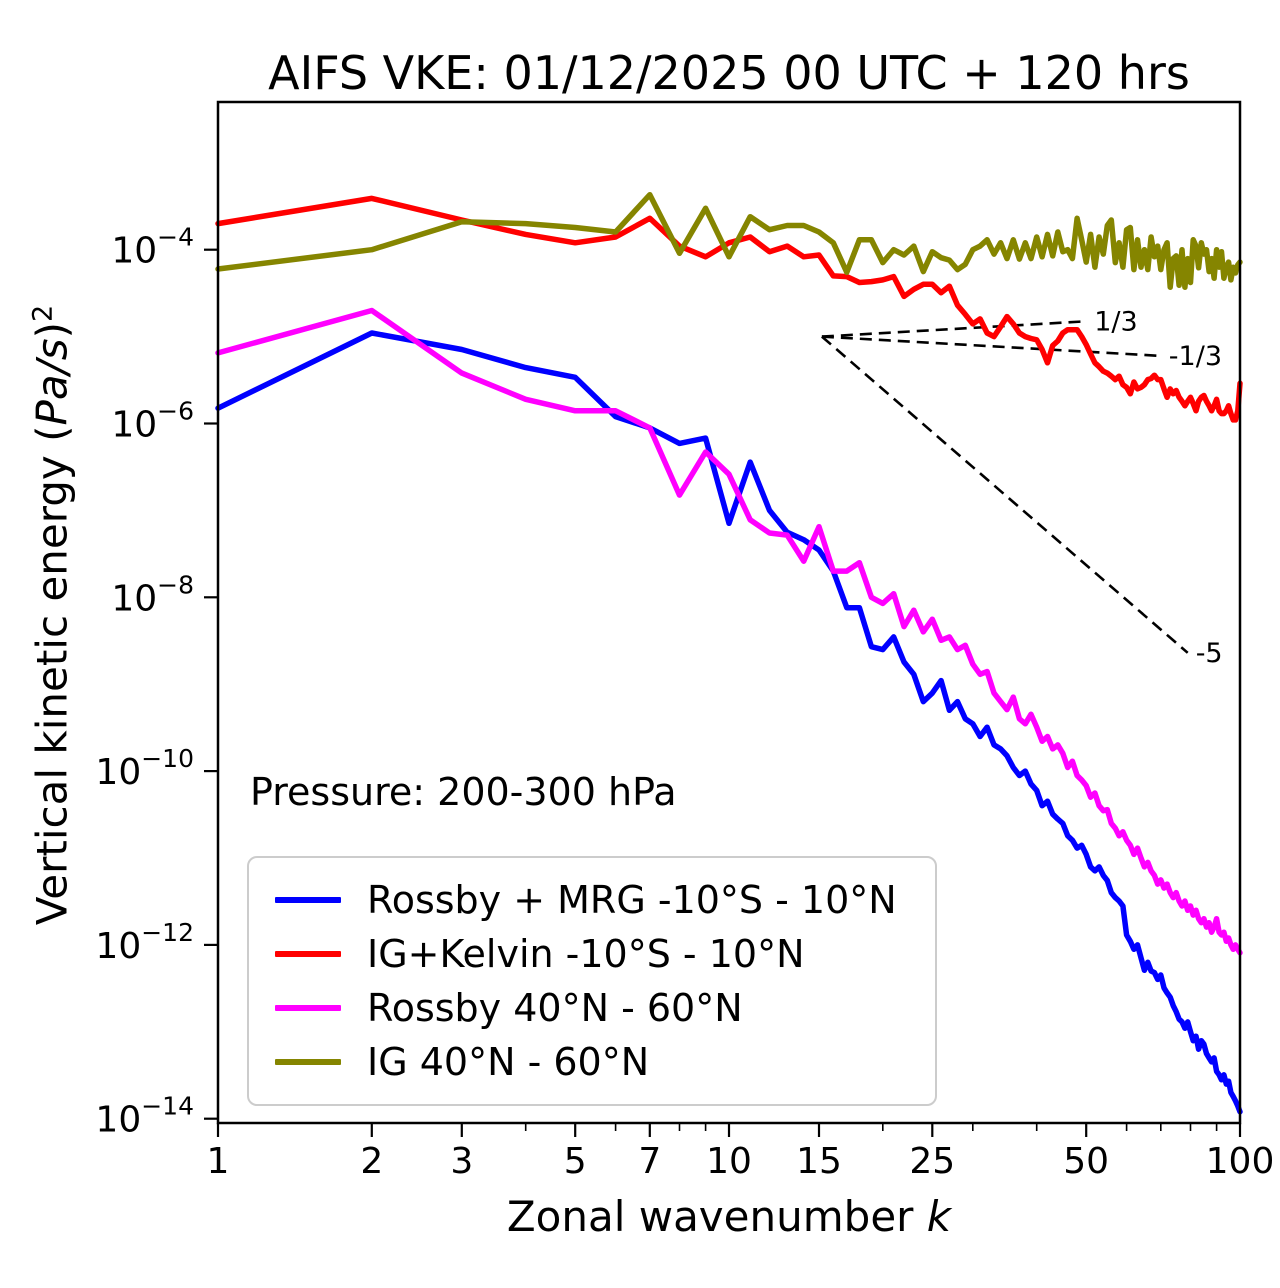  Describe the element at coordinates (1086, 1161) in the screenshot. I see `x-tick-label: 50` at that location.